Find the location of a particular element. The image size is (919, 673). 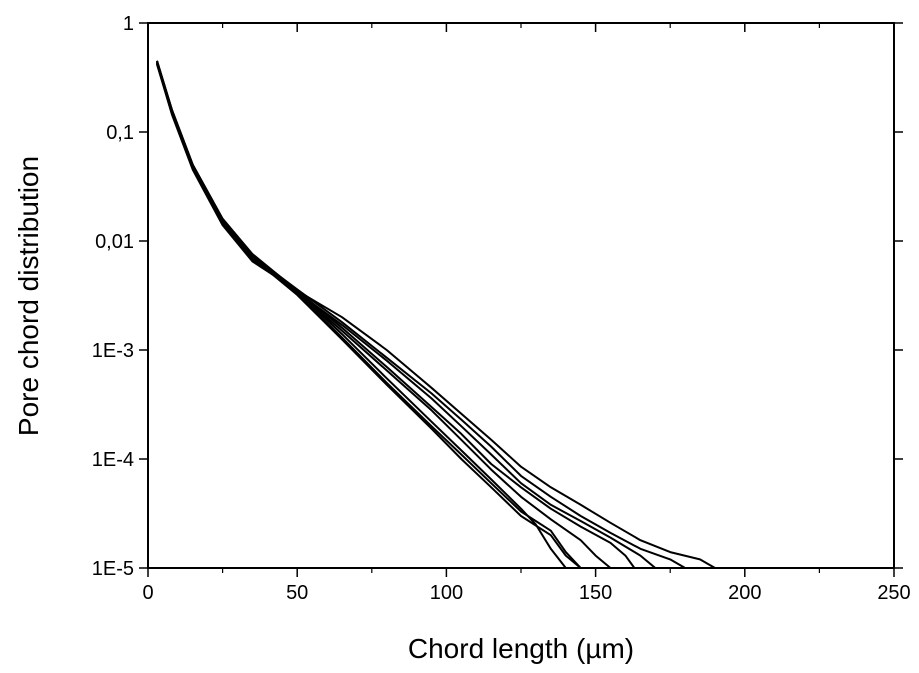

y-tick-label: 0,1 is located at coordinates (120, 133).